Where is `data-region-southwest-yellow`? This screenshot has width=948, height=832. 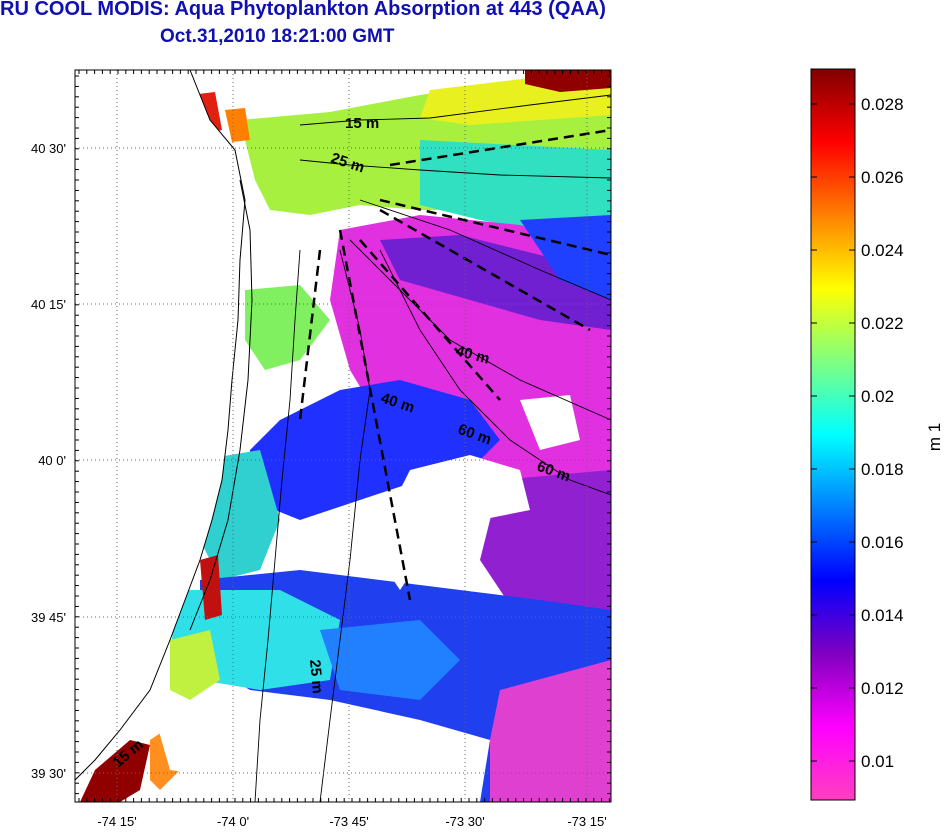
data-region-southwest-yellow is located at coordinates (195, 665).